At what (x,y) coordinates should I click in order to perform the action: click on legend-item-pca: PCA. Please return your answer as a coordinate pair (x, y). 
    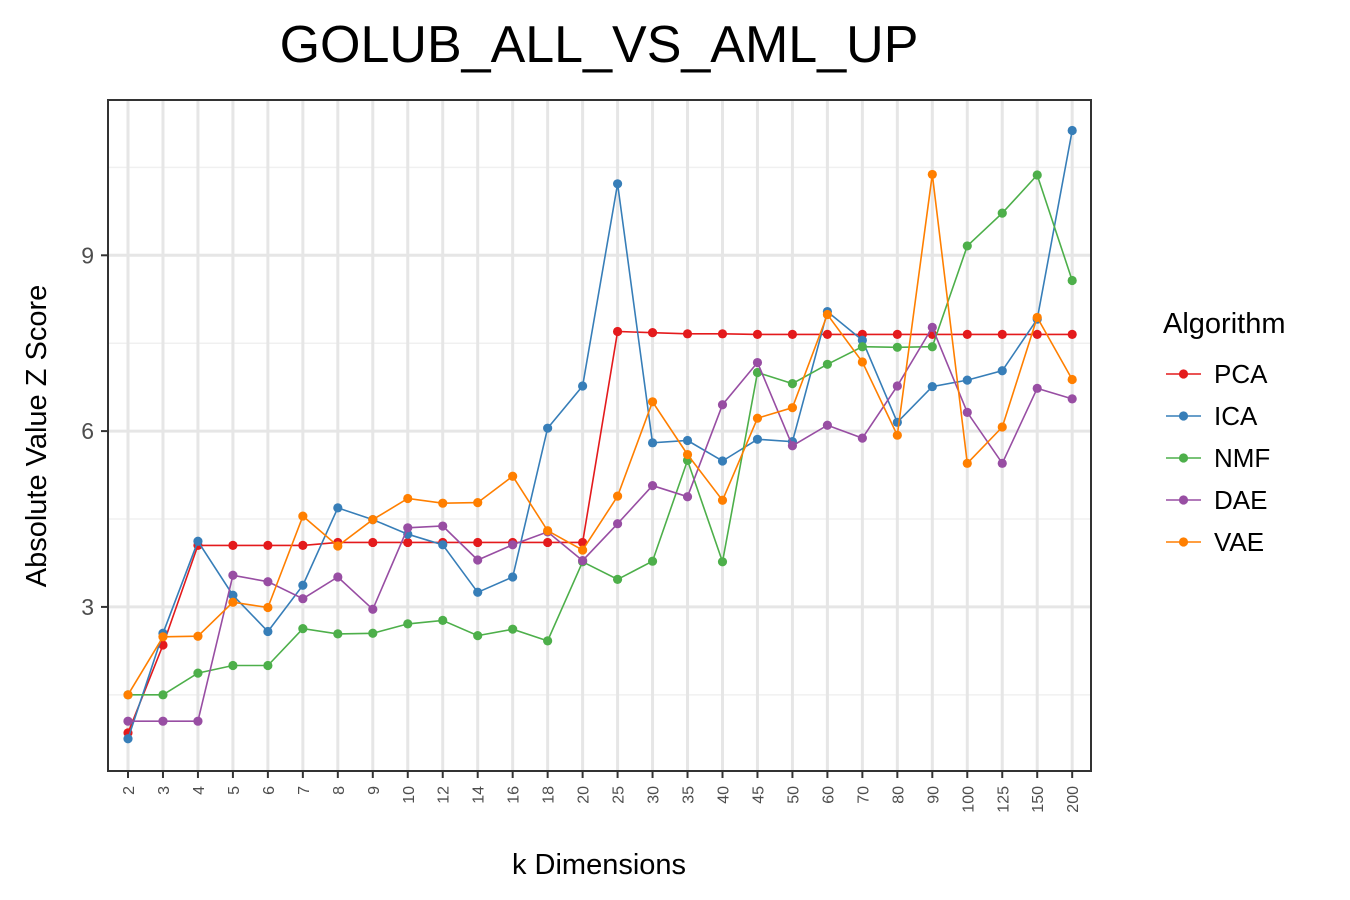
    Looking at the image, I should click on (1217, 374).